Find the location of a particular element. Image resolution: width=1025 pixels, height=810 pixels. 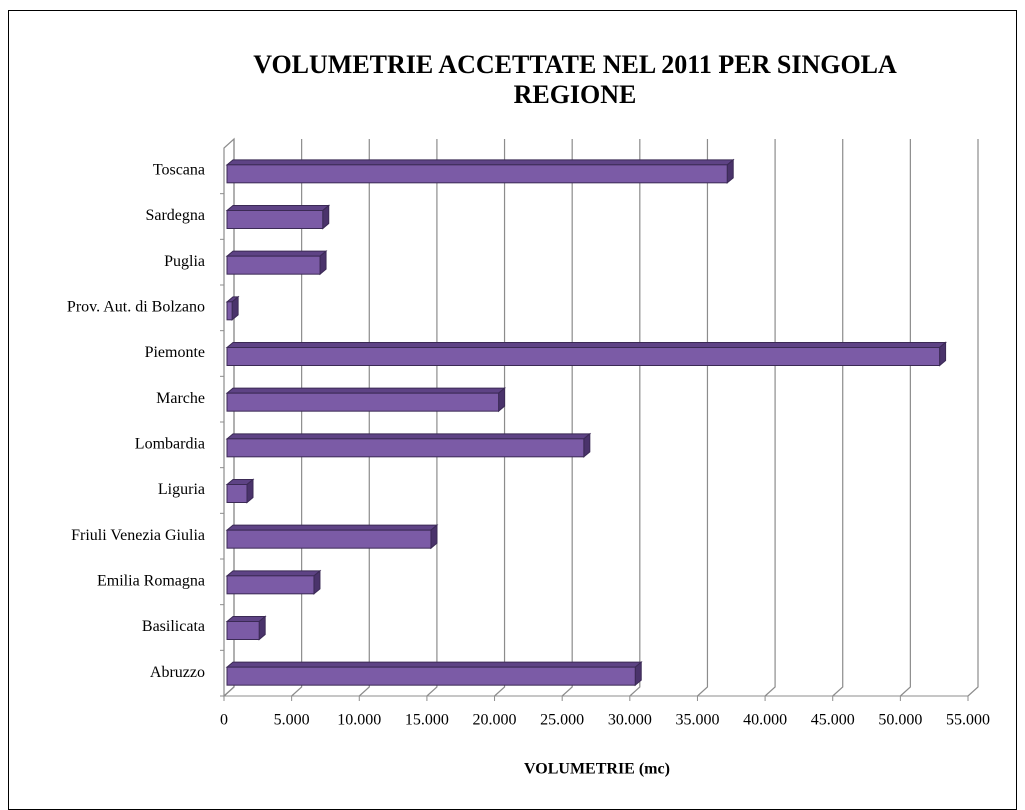

x-tick-label: 50.000 is located at coordinates (900, 720).